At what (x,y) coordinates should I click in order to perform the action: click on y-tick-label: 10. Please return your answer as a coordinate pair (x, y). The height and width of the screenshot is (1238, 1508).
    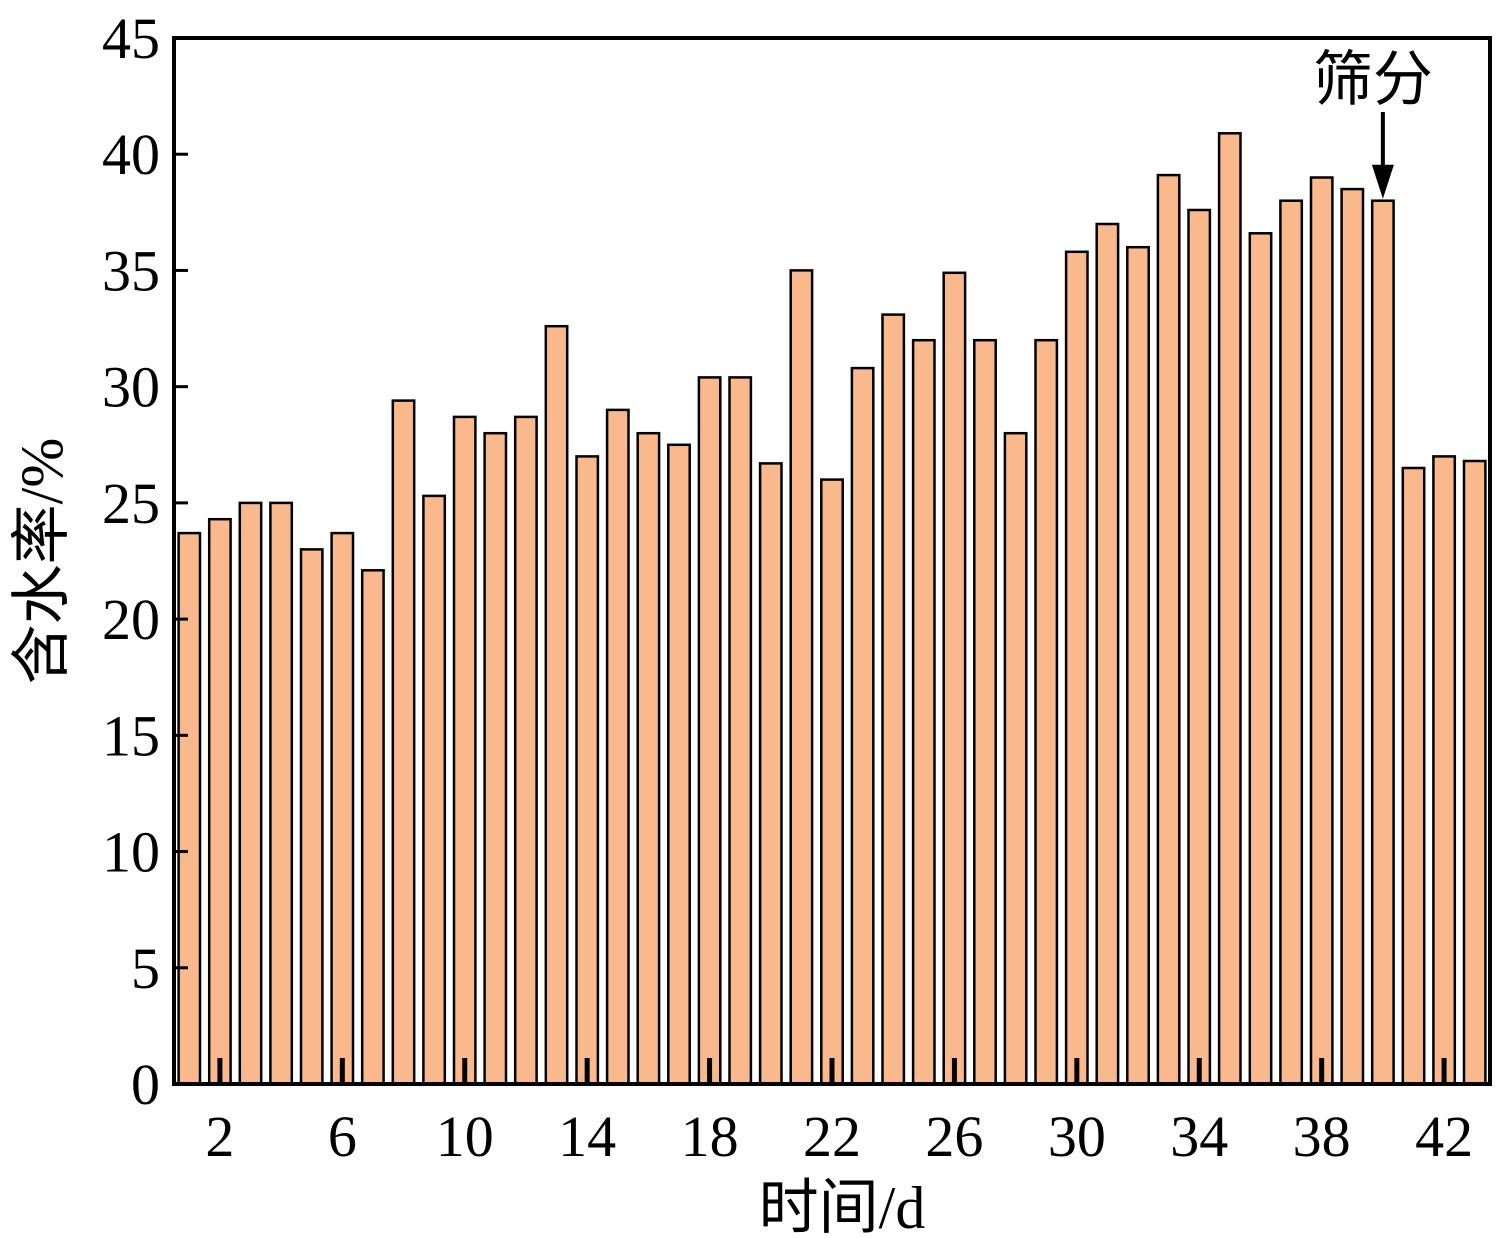
    Looking at the image, I should click on (131, 852).